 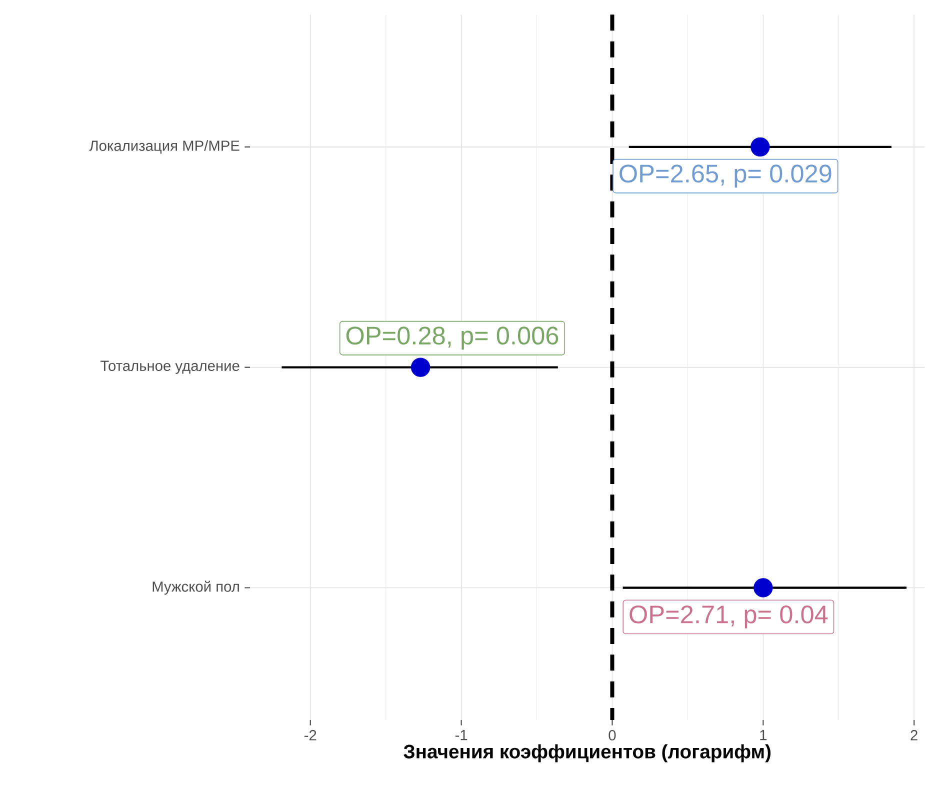 What do you see at coordinates (452, 338) in the screenshot?
I see `annotation: OP=0.28, p= 0.006` at bounding box center [452, 338].